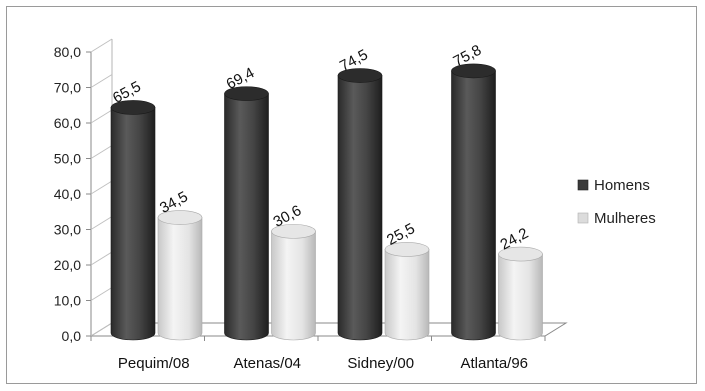 The width and height of the screenshot is (705, 391). What do you see at coordinates (380, 363) in the screenshot?
I see `x-tick-label: Sidney/00` at bounding box center [380, 363].